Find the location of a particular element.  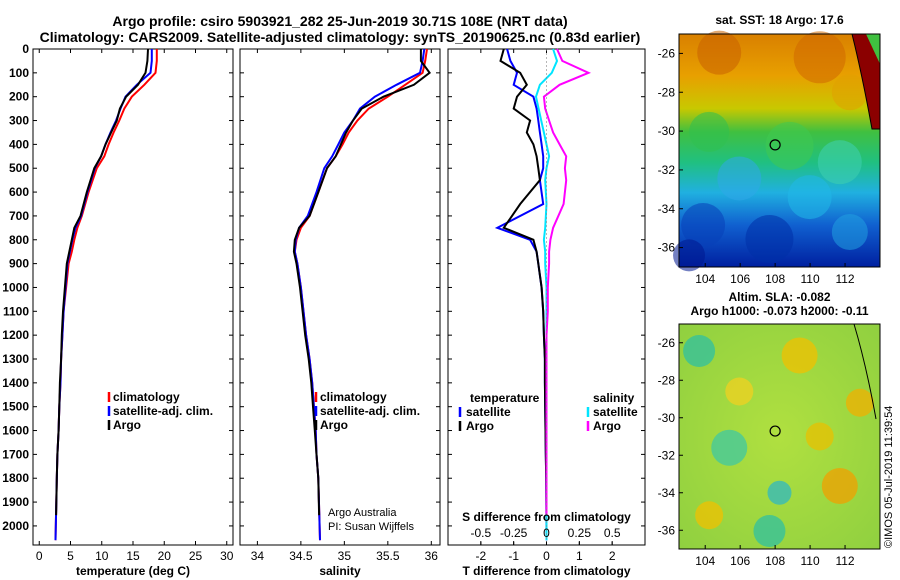

series-line-temperature-satellite is located at coordinates (521, 294).